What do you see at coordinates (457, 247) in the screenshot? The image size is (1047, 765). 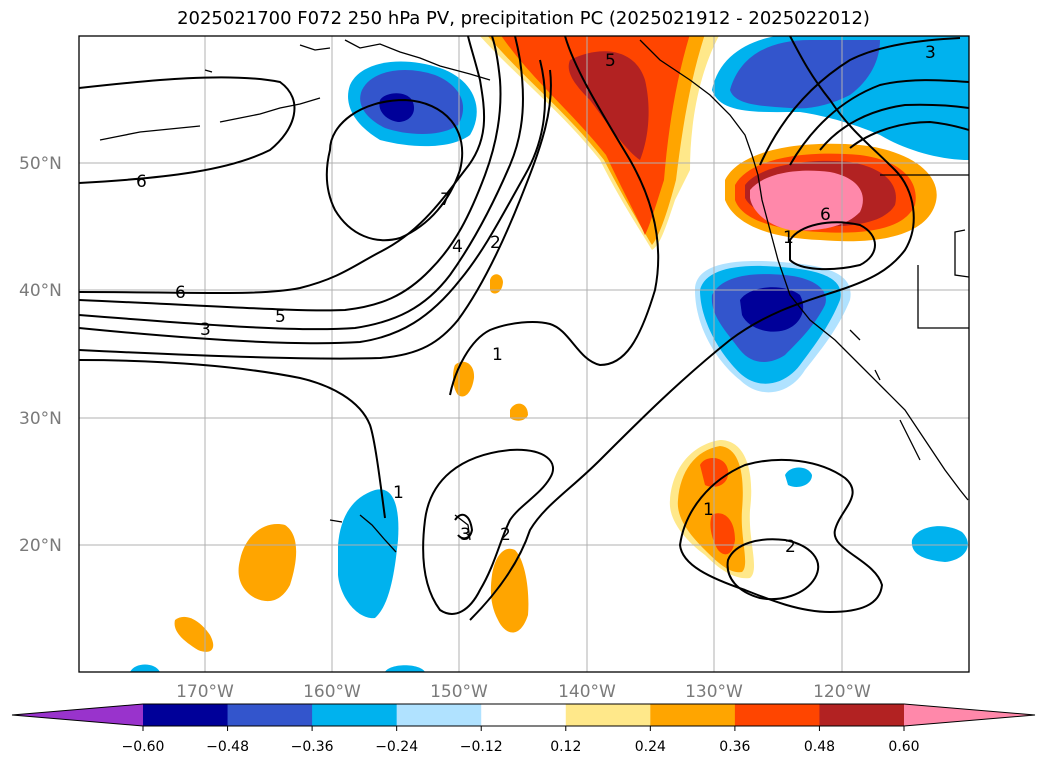 I see `contour-label: 4` at bounding box center [457, 247].